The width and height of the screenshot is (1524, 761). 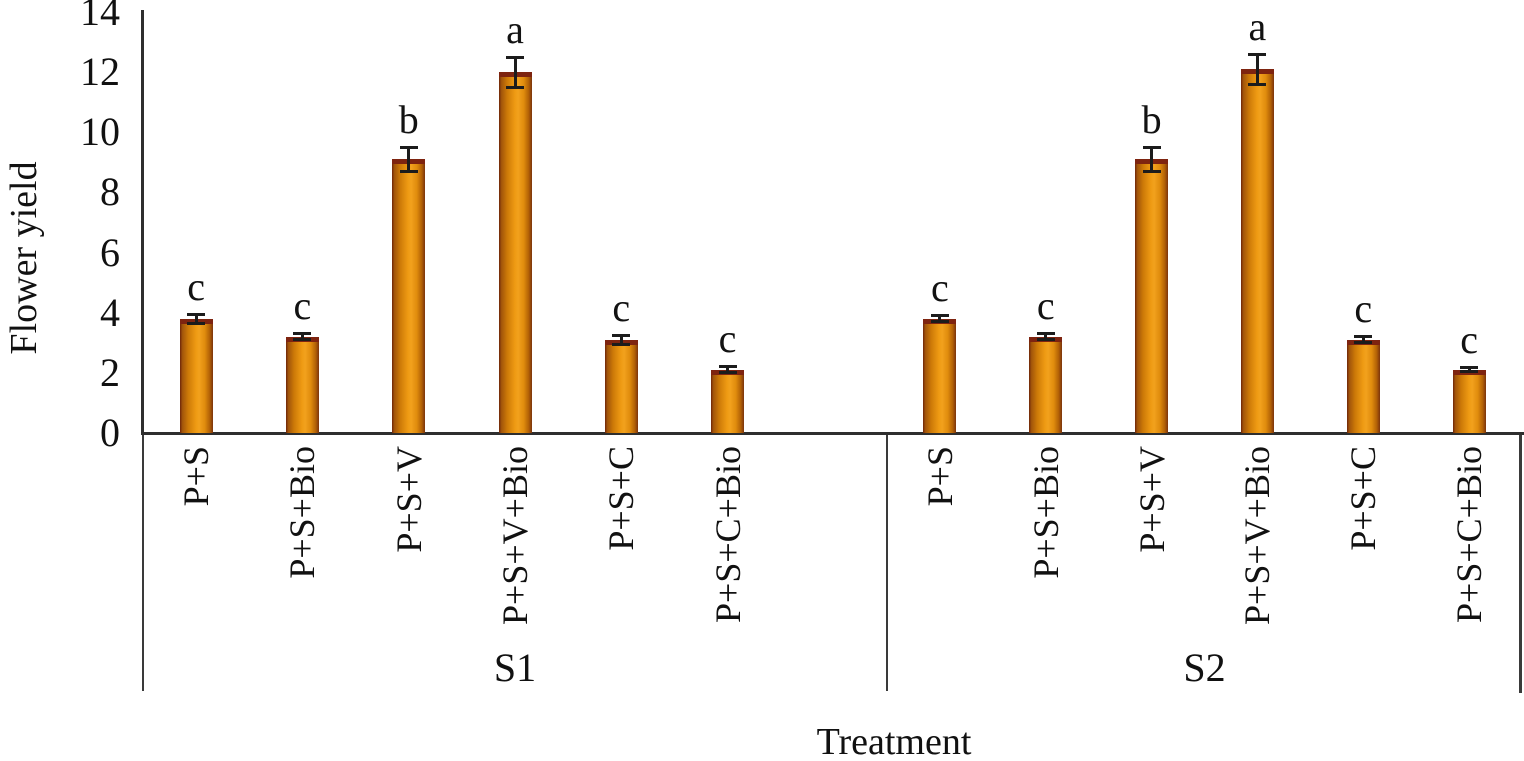 I want to click on group-label-s2: S2, so click(x=1204, y=667).